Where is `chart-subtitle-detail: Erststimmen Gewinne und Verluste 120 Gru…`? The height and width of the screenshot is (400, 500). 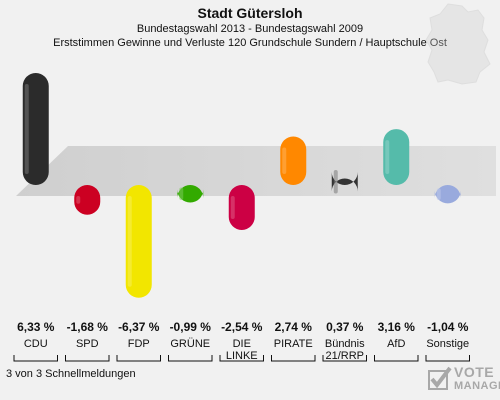
chart-subtitle-detail: Erststimmen Gewinne und Verluste 120 Gru… is located at coordinates (250, 43).